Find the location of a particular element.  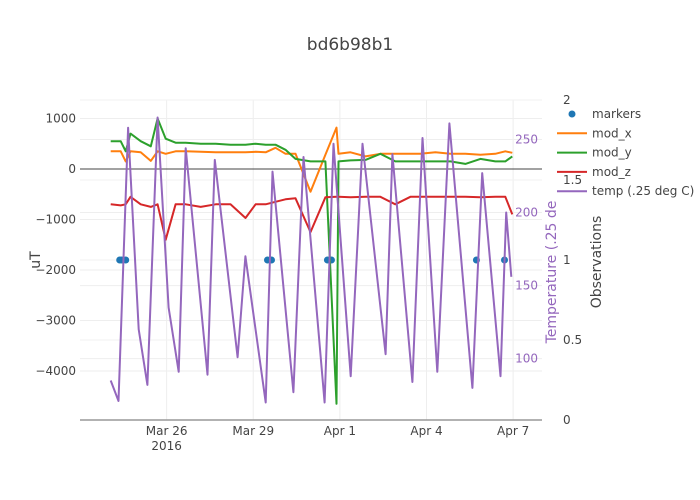

legend-item: markers is located at coordinates (605, 114).